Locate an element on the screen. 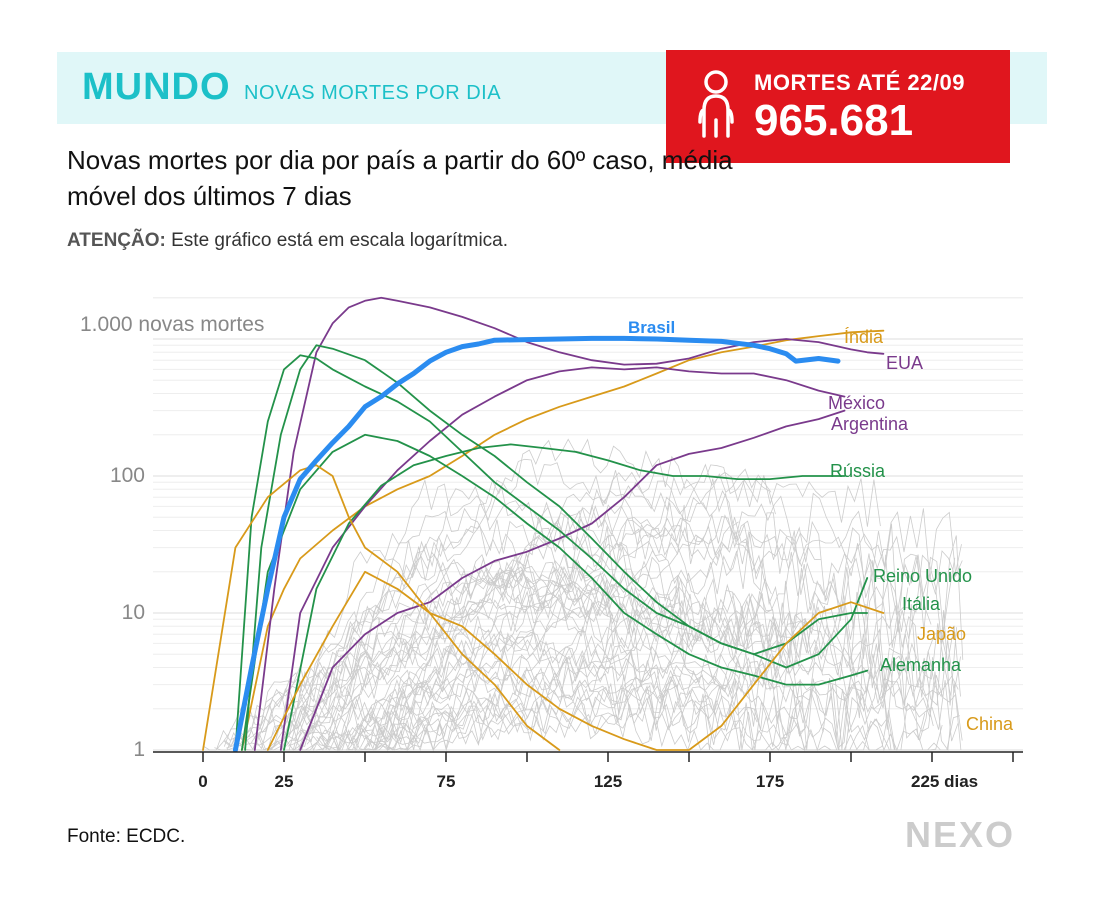 The height and width of the screenshot is (901, 1101). note-text: Este gráfico está em escala logarítmica. is located at coordinates (337, 240).